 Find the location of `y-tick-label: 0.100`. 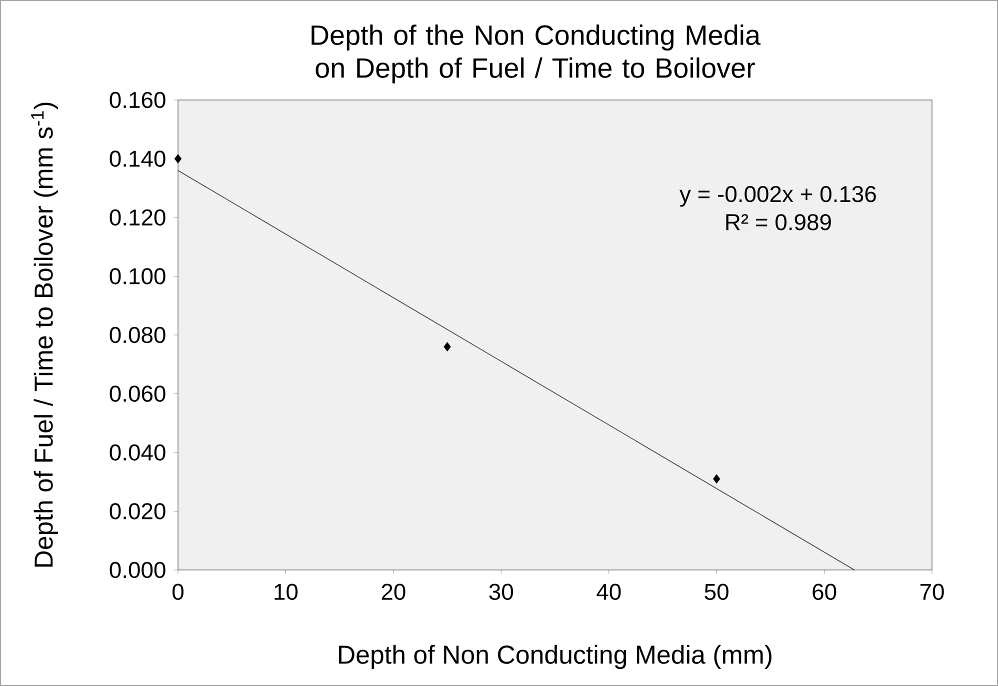

y-tick-label: 0.100 is located at coordinates (138, 276).